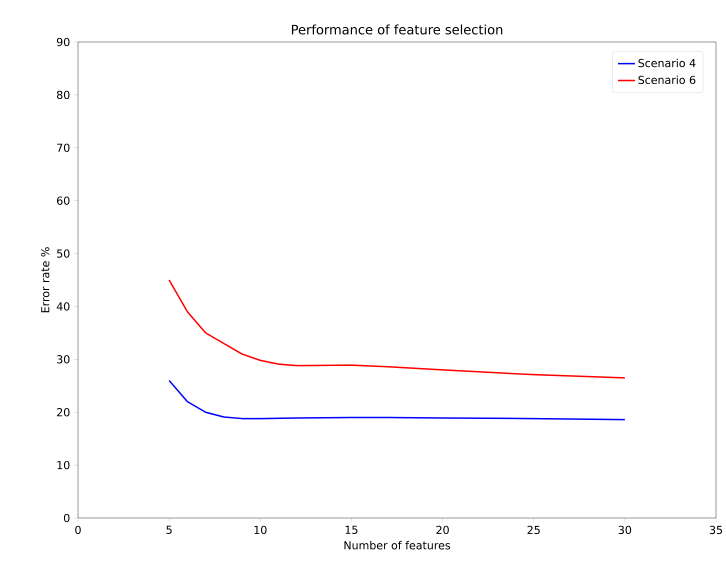  Describe the element at coordinates (63, 42) in the screenshot. I see `y-tick-label: 90` at that location.